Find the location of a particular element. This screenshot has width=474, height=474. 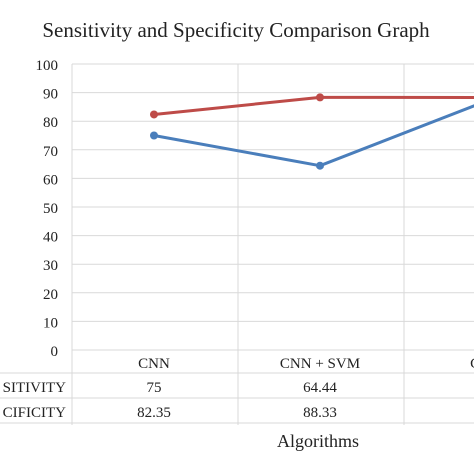

x-axis-label: Algorithms is located at coordinates (318, 441).